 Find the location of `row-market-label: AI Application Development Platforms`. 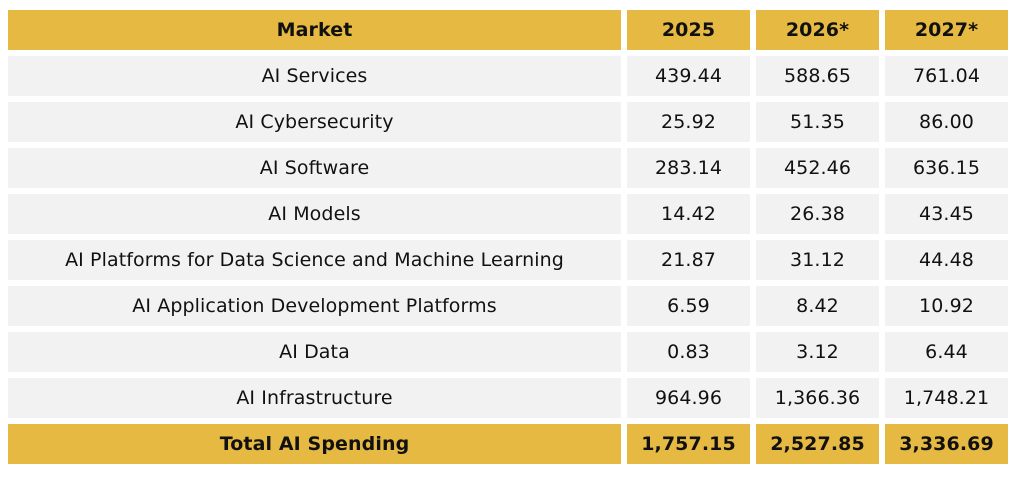

row-market-label: AI Application Development Platforms is located at coordinates (314, 306).